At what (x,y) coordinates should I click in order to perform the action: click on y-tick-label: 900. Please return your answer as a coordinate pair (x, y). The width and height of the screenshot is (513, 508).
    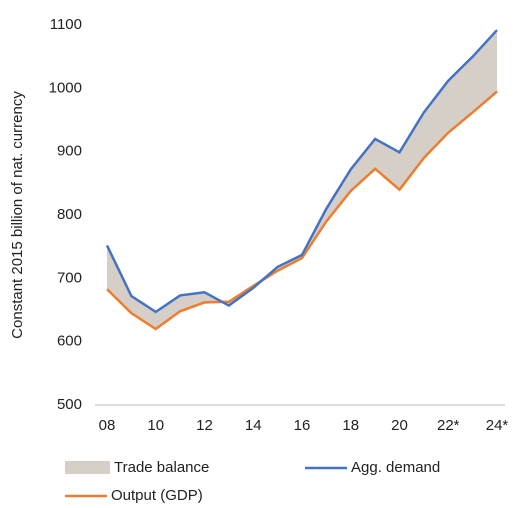
    Looking at the image, I should click on (69, 151).